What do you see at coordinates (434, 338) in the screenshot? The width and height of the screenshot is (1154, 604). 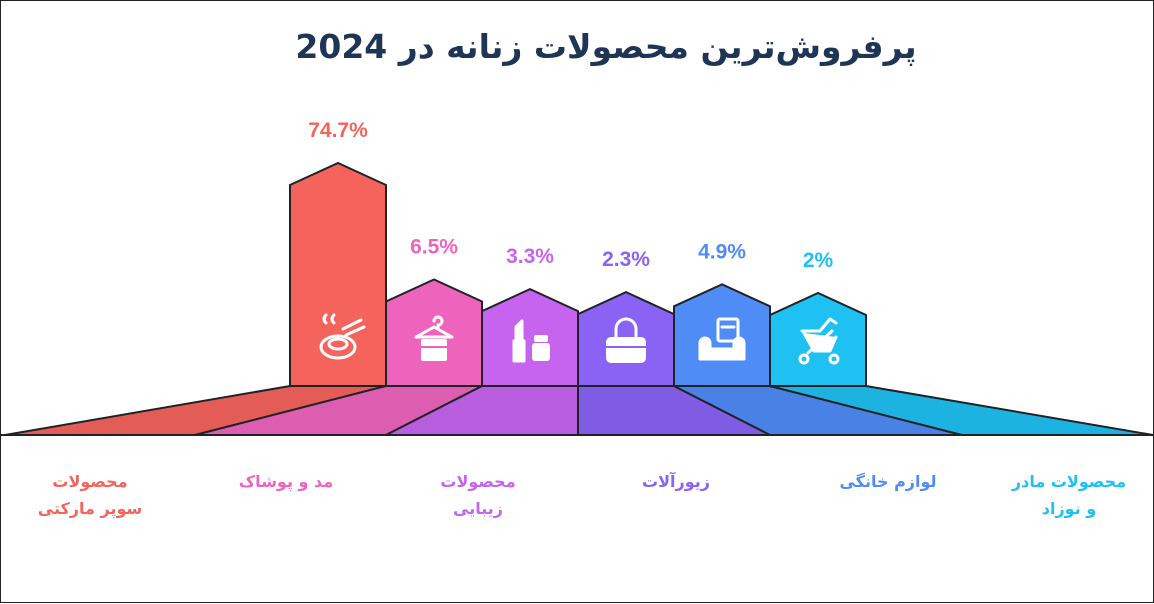 I see `hanger-clothes-icon` at bounding box center [434, 338].